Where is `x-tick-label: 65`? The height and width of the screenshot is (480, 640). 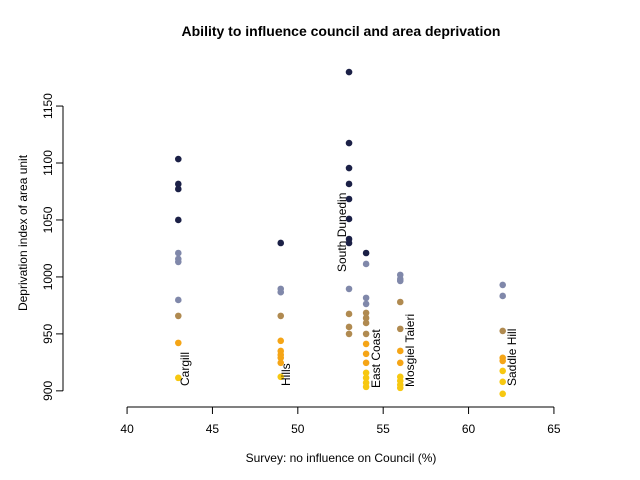
x-tick-label: 65 is located at coordinates (554, 429).